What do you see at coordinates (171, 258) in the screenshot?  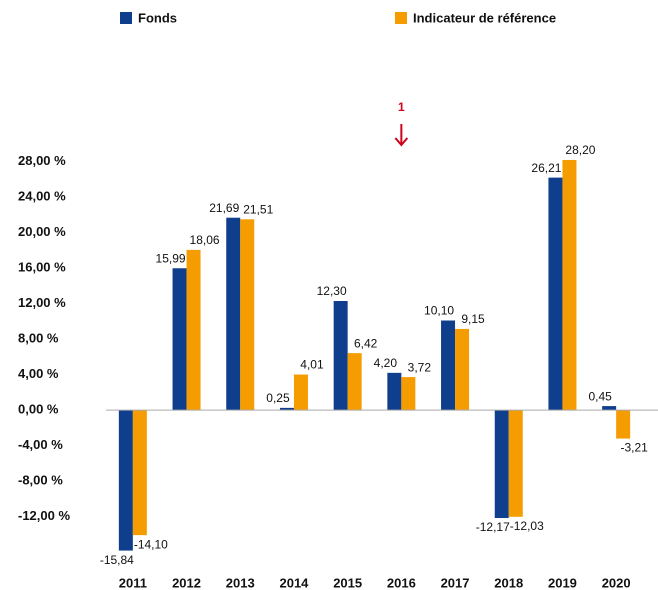 I see `value-label: 15,99` at bounding box center [171, 258].